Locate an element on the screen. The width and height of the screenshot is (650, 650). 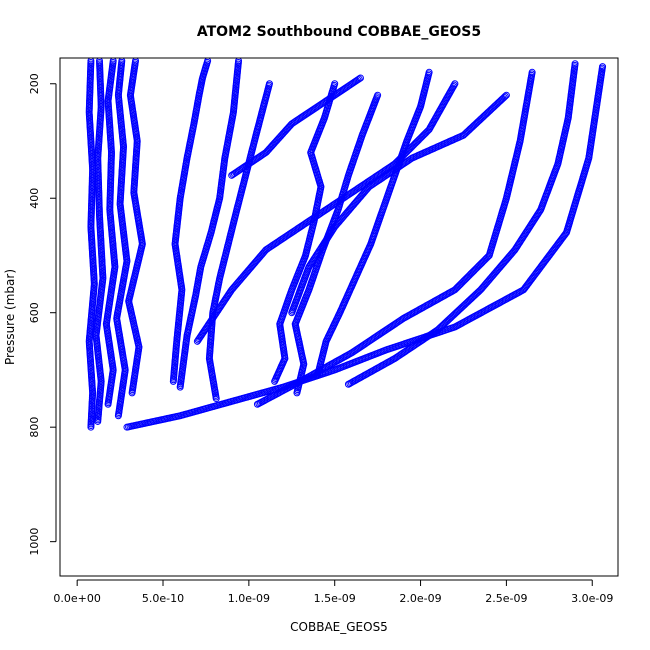
y-tick-label: 400 is located at coordinates (34, 198).